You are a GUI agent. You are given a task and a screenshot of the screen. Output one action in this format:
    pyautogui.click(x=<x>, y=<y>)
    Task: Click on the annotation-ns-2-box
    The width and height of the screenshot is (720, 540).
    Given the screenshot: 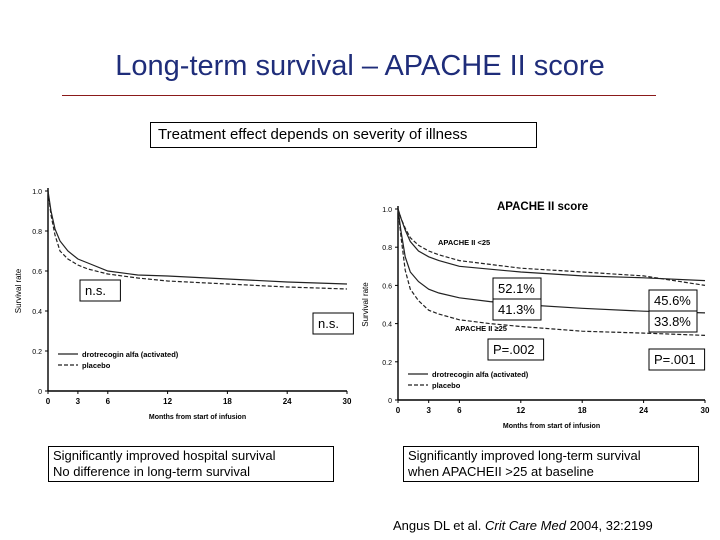 What is the action you would take?
    pyautogui.click(x=333, y=323)
    